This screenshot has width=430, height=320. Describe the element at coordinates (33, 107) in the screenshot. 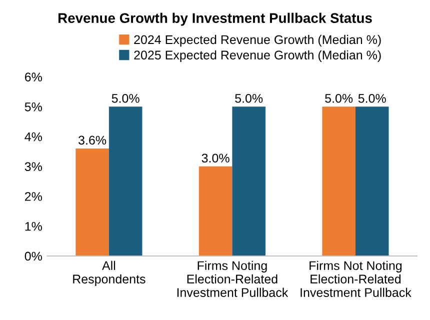

I see `y-tick-label: 5%` at that location.